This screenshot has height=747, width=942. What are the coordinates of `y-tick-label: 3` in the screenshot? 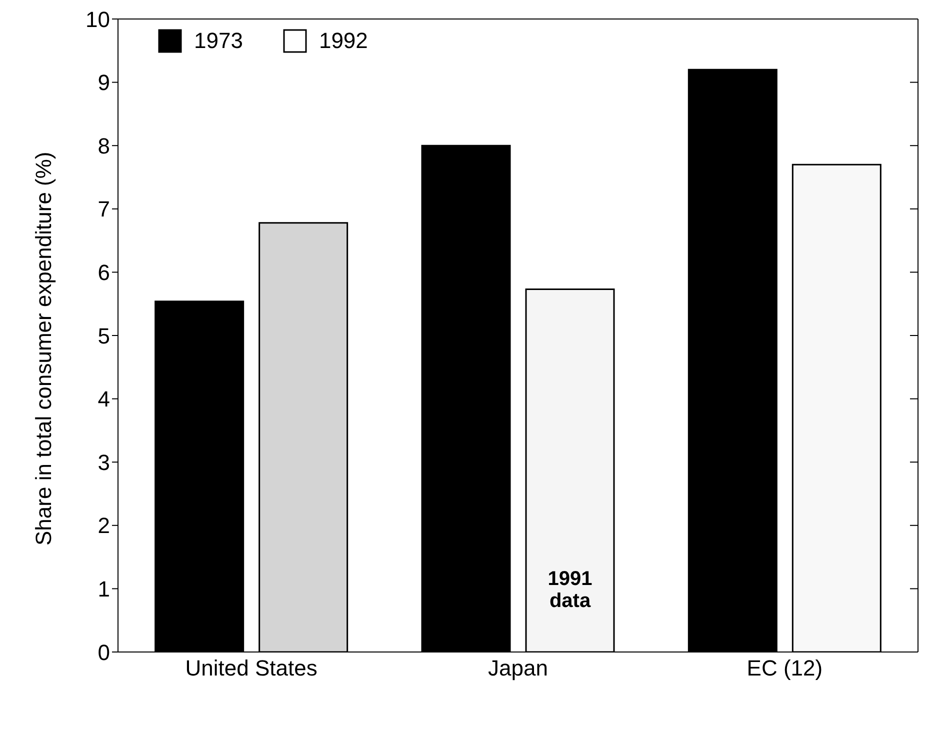 It's located at (104, 462).